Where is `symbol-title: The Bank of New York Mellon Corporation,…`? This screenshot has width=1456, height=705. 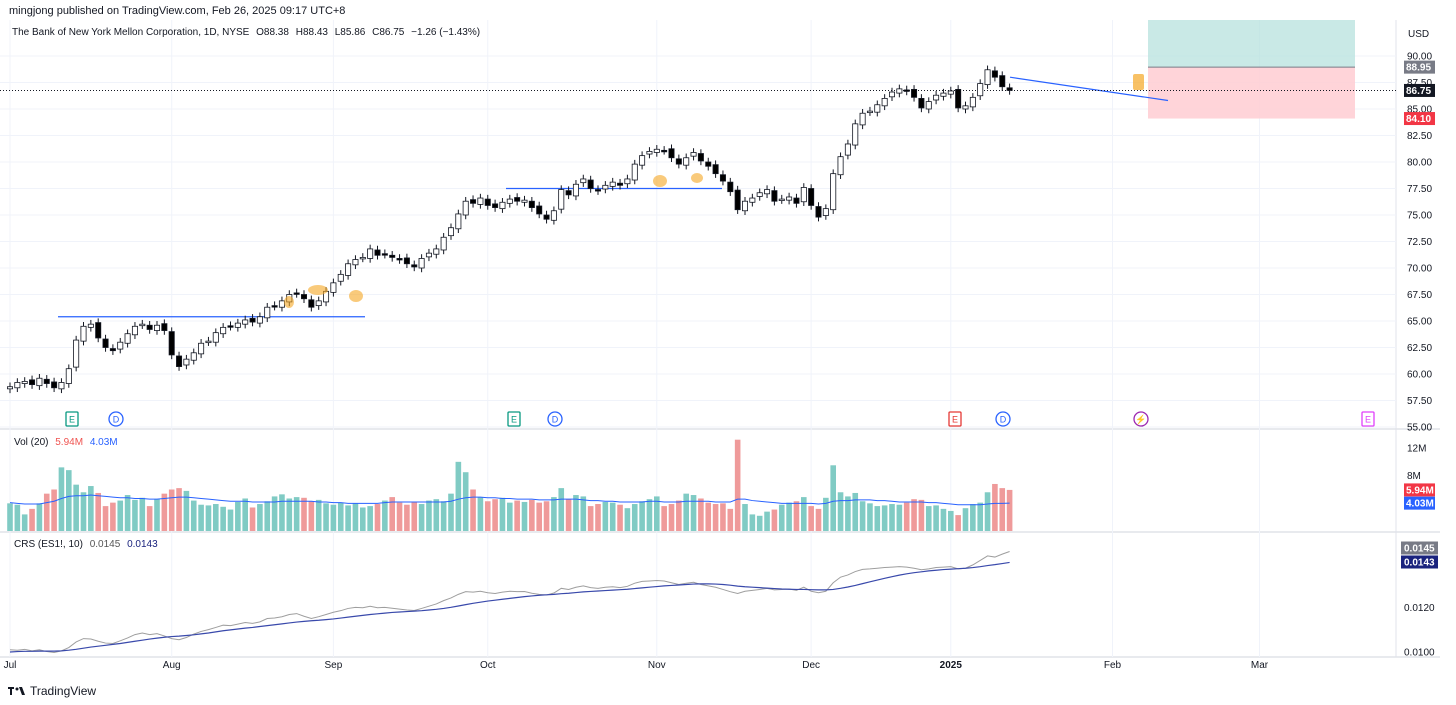 symbol-title: The Bank of New York Mellon Corporation,… is located at coordinates (131, 32).